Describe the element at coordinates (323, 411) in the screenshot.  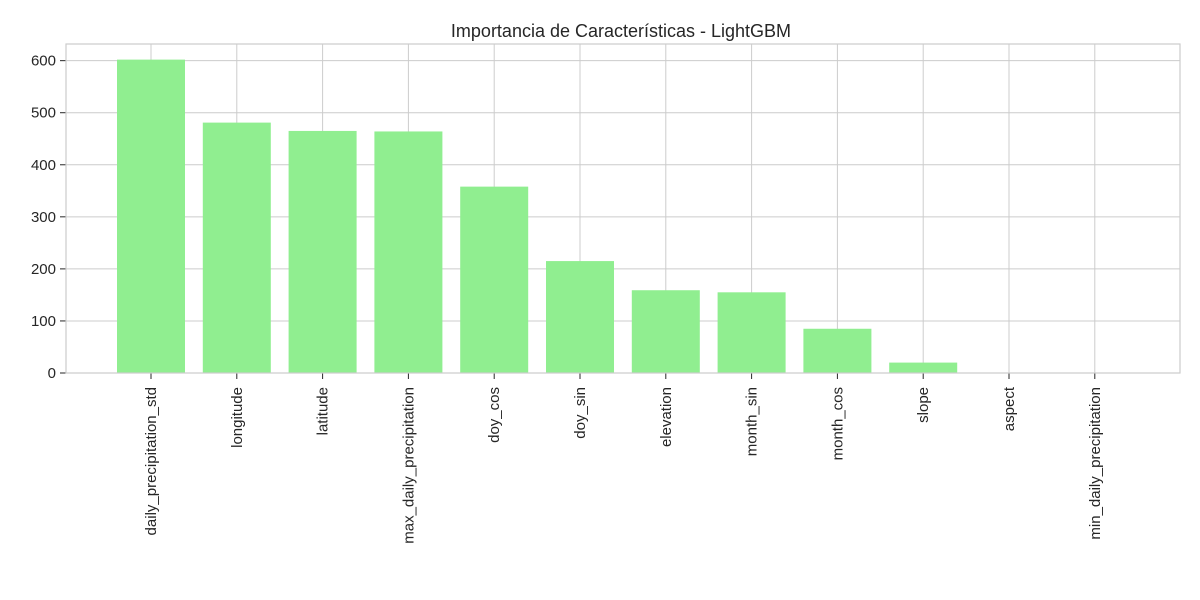
I see `x-tick-label: latitude` at that location.